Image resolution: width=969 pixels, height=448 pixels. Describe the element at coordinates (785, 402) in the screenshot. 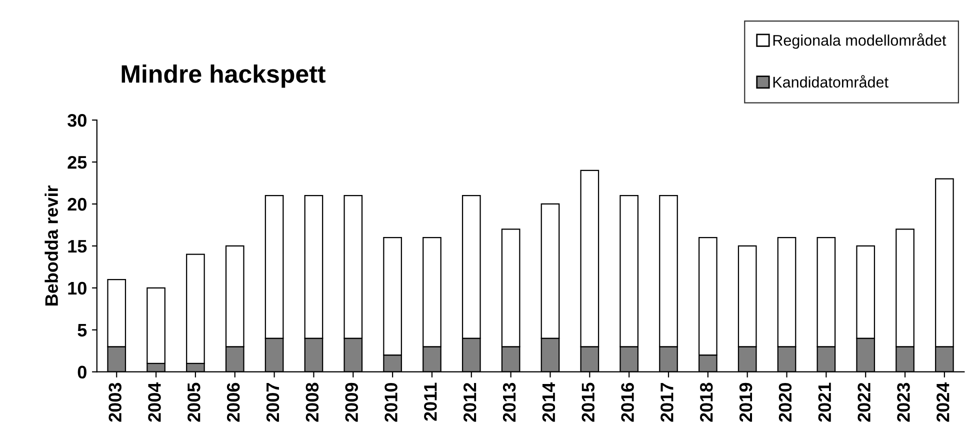

I see `x-tick-label: 2020` at that location.